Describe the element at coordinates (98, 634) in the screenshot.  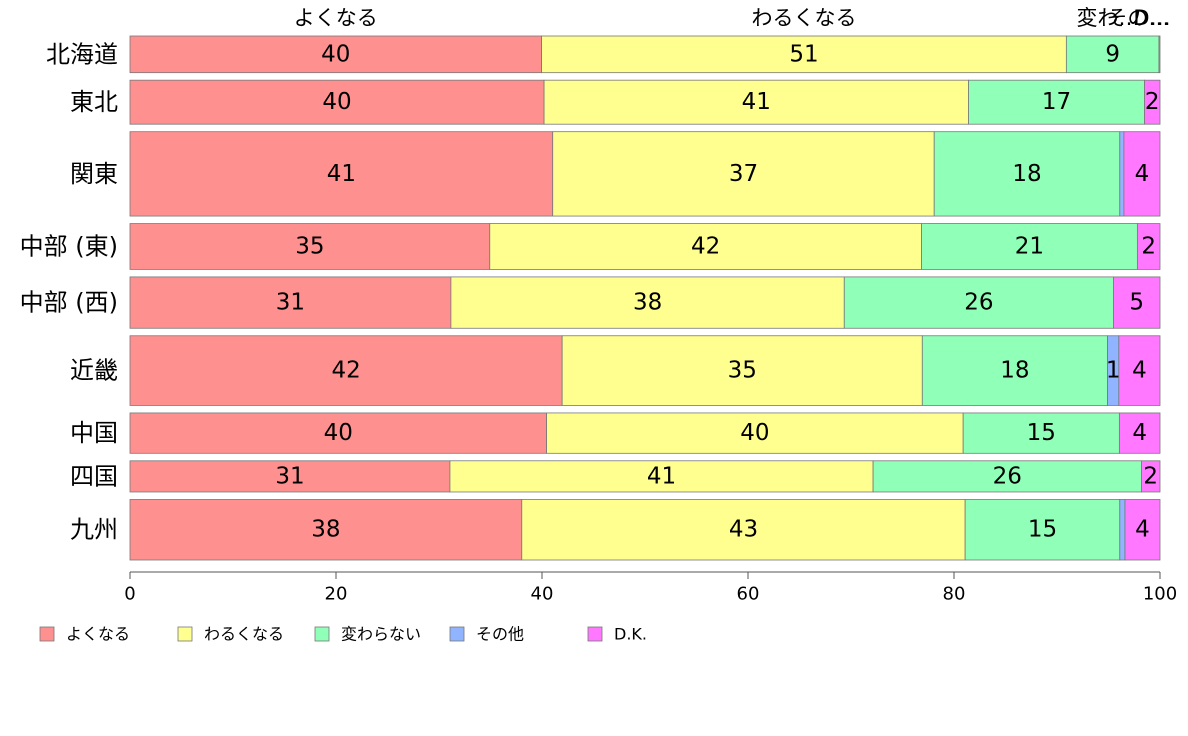
I see `legend-label: よくなる` at that location.